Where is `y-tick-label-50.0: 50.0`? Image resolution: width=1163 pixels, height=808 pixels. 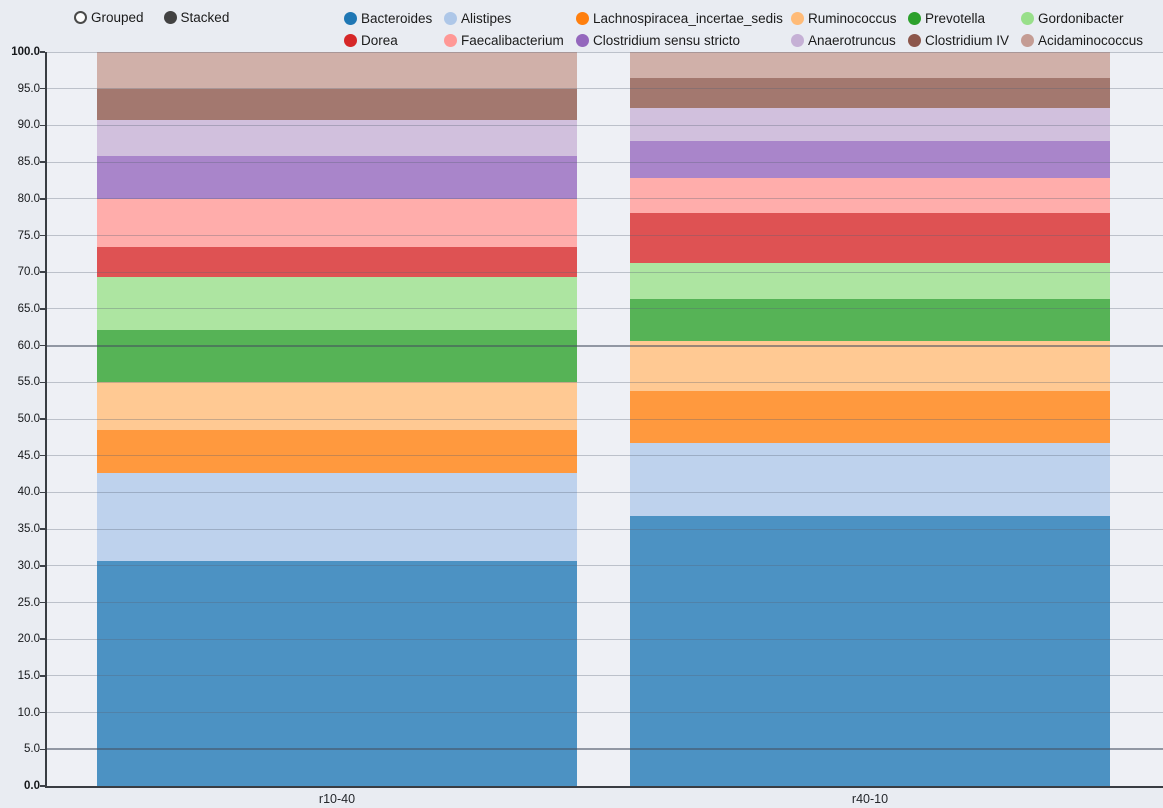
y-tick-label-50.0: 50.0 is located at coordinates (28, 419).